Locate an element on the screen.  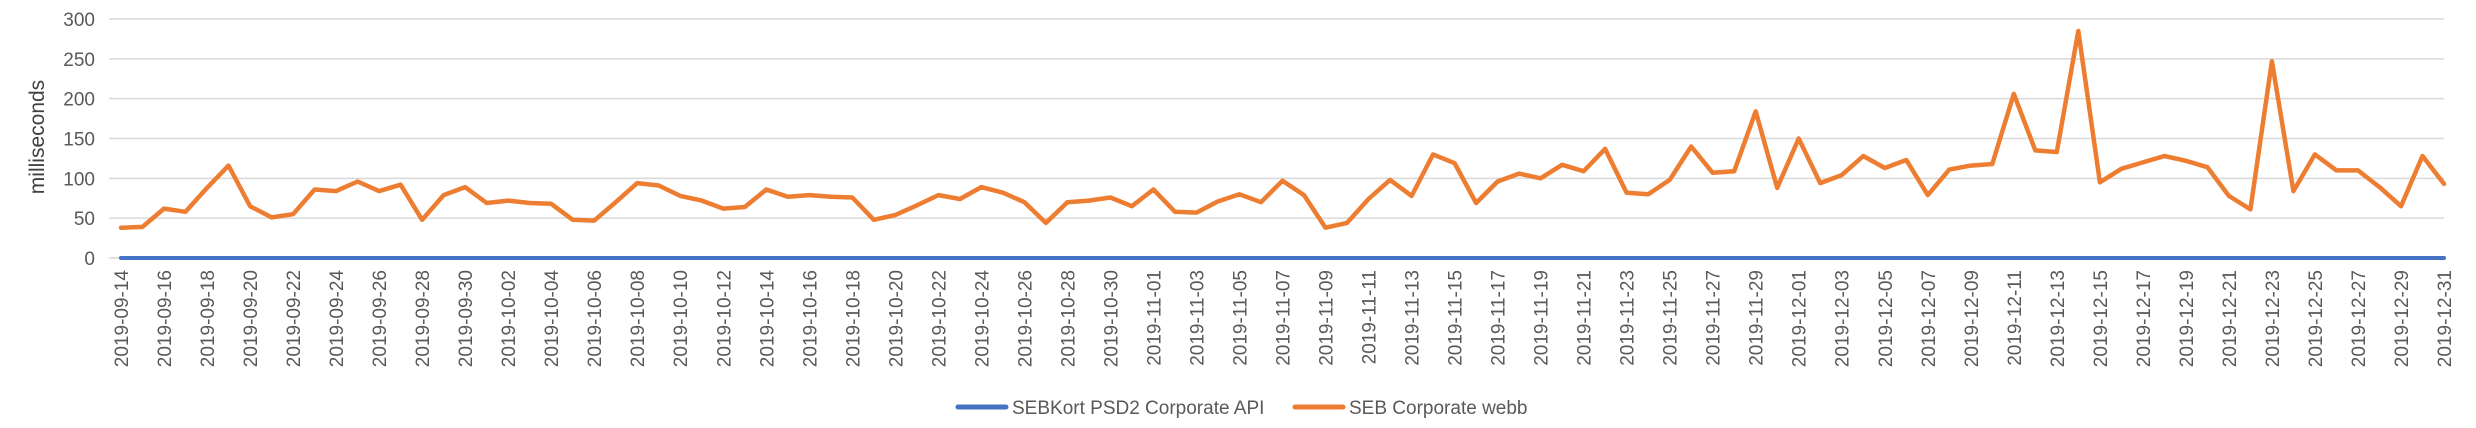
x-tick-label: 2019-09-26 is located at coordinates (380, 318).